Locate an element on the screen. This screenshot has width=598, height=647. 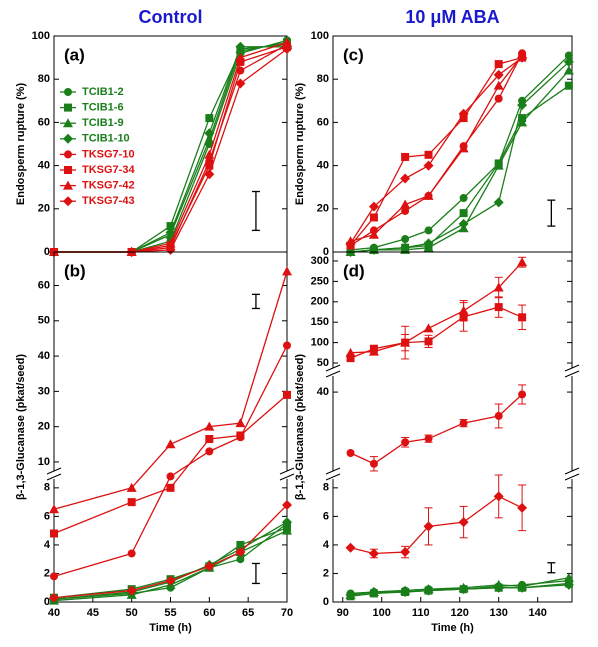
legend-label: TCIB1-2 is located at coordinates (103, 92).